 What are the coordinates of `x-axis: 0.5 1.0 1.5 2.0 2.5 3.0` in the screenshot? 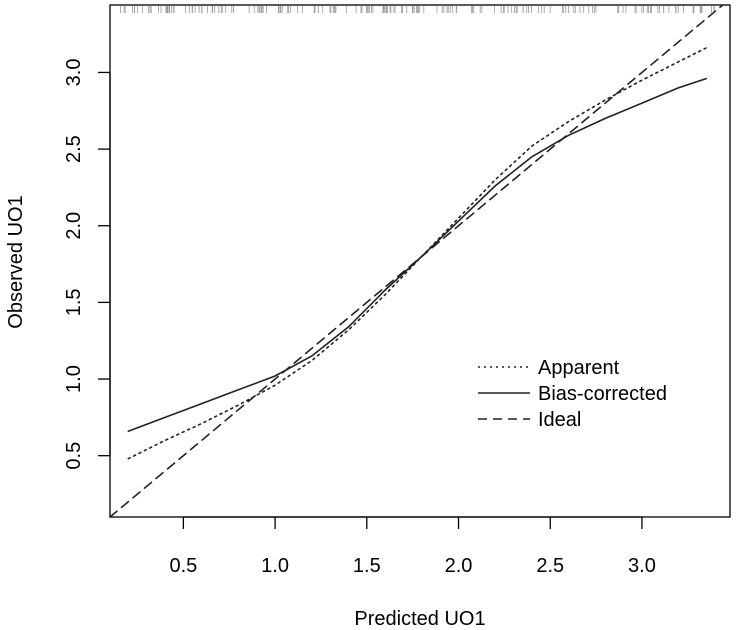 It's located at (412, 546).